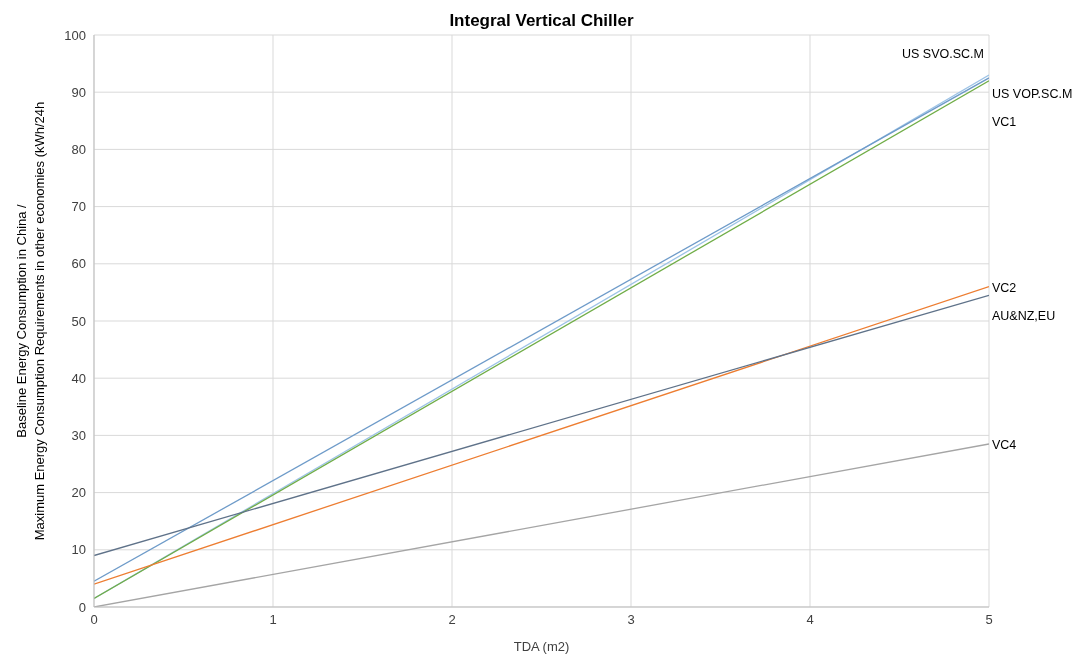  I want to click on y-tick-label: 20, so click(78, 493).